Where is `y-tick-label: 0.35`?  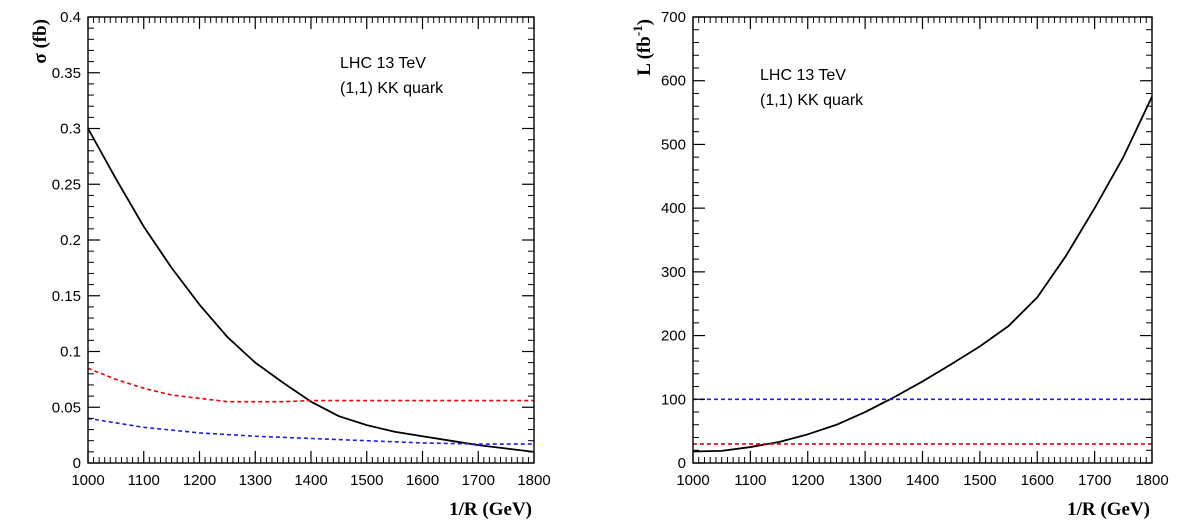 y-tick-label: 0.35 is located at coordinates (66, 73).